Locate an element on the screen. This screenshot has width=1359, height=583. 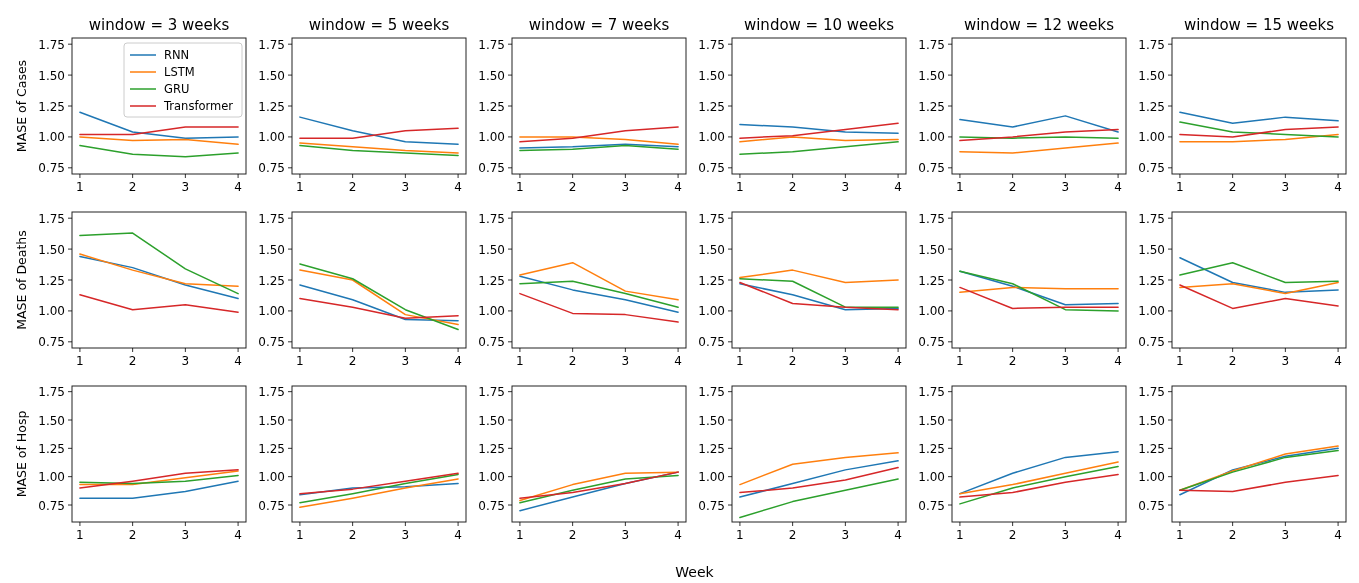
chart-title: window = 7 weeks is located at coordinates (599, 25).